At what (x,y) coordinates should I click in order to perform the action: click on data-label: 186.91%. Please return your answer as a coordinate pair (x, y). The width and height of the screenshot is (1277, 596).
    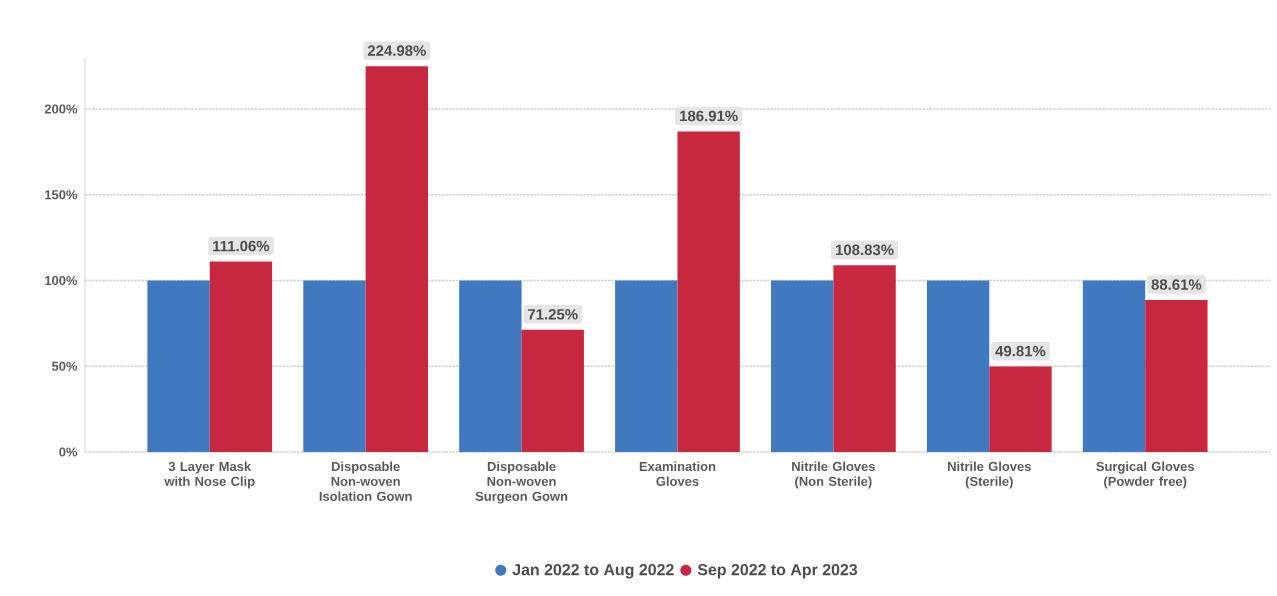
    Looking at the image, I should click on (709, 116).